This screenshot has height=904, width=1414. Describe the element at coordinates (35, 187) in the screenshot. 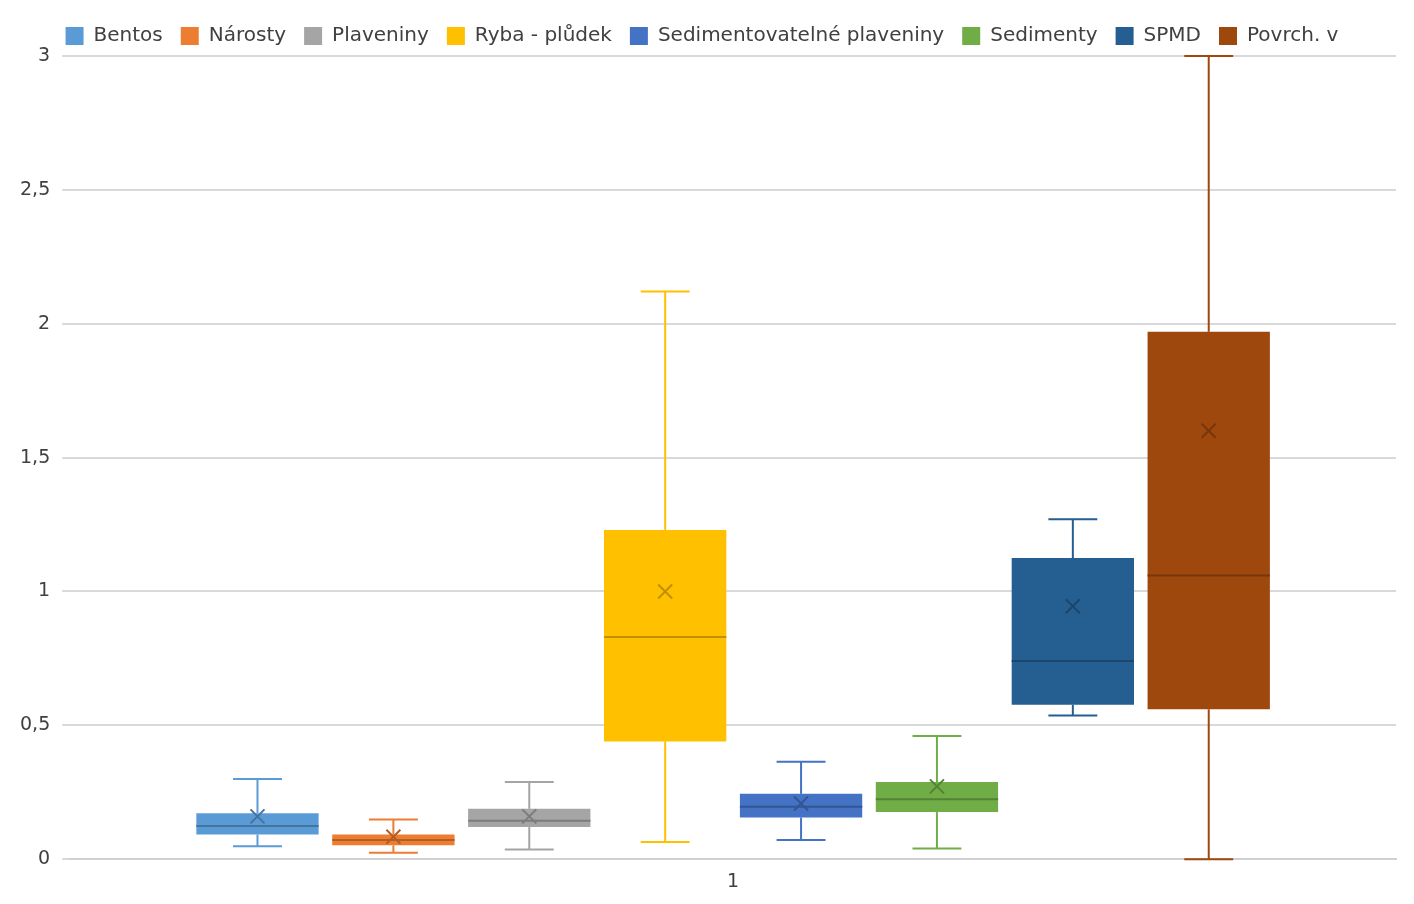

I see `y-tick-label: 2,5` at that location.